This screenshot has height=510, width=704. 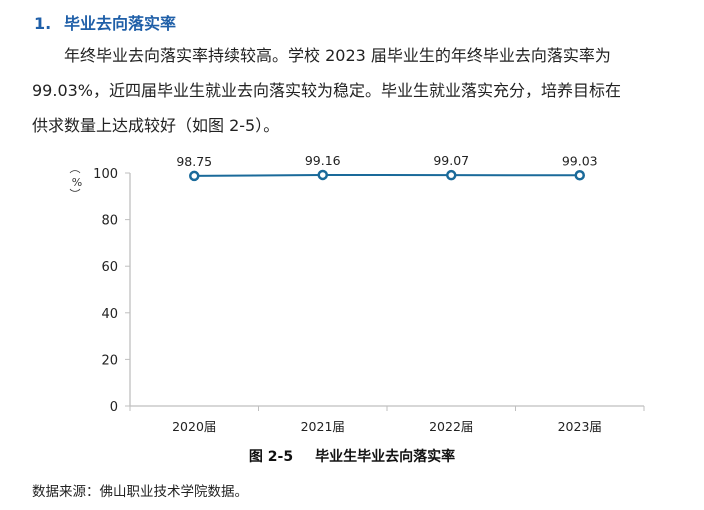 What do you see at coordinates (140, 492) in the screenshot?
I see `source-note: 数据来源：佛山职业技术学院数据。` at bounding box center [140, 492].